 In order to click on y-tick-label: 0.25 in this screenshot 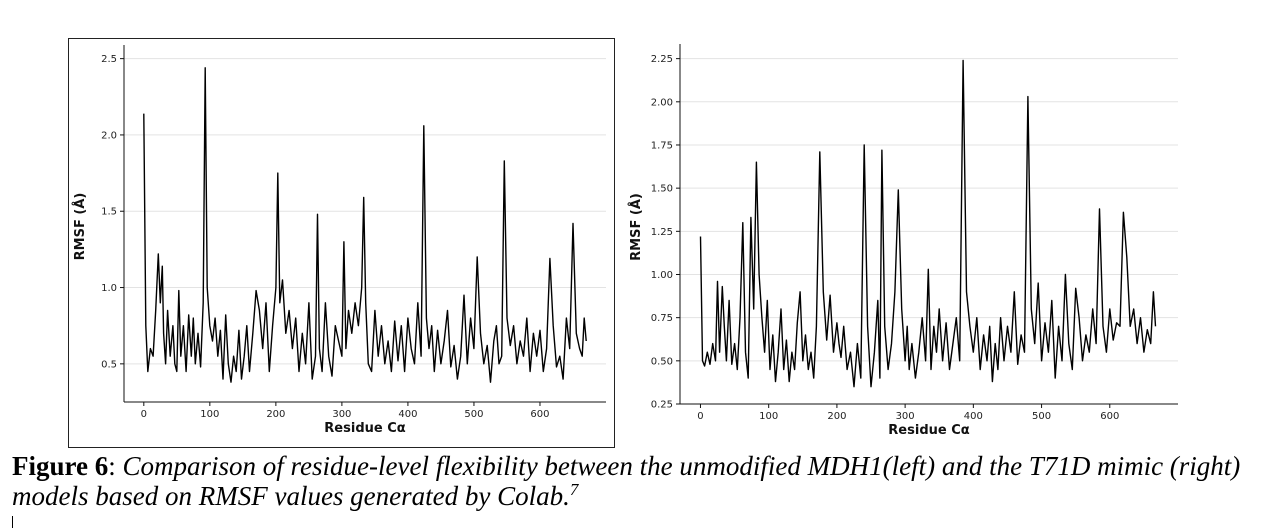, I will do `click(662, 405)`.